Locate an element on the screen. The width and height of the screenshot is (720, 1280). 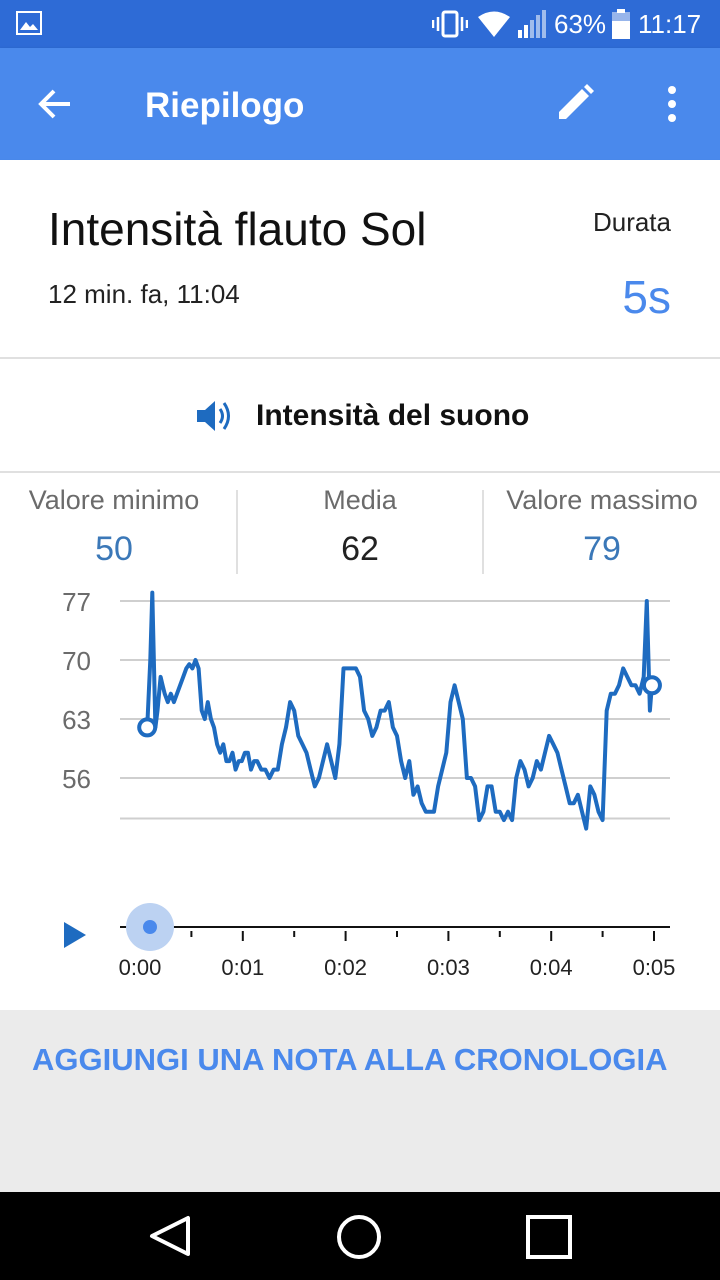
scrubber-handle is located at coordinates (150, 927).